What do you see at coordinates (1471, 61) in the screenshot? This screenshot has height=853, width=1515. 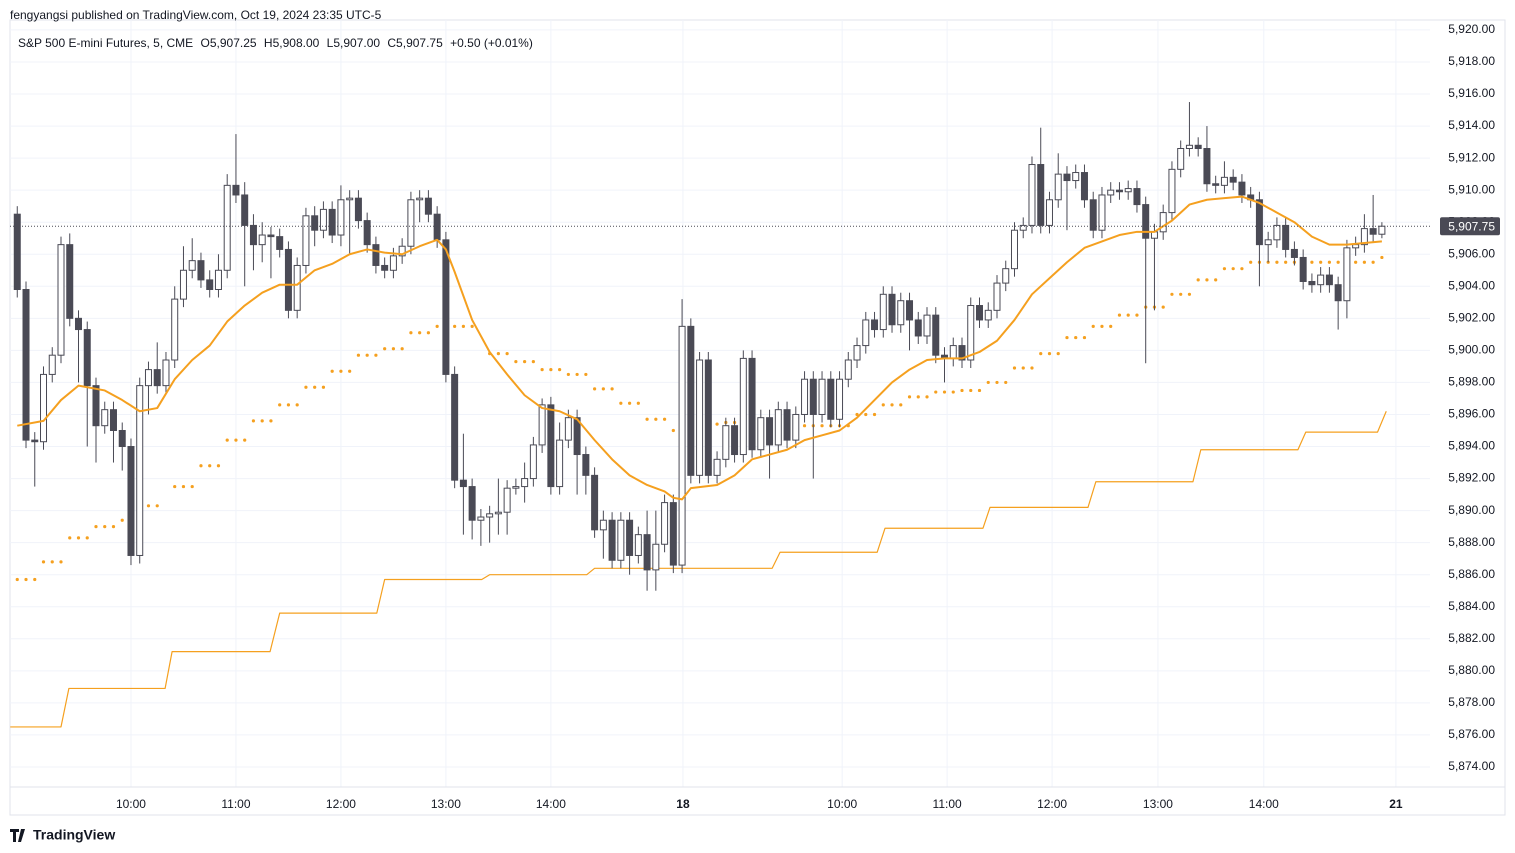 I see `y-tick-label: 5,918.00` at bounding box center [1471, 61].